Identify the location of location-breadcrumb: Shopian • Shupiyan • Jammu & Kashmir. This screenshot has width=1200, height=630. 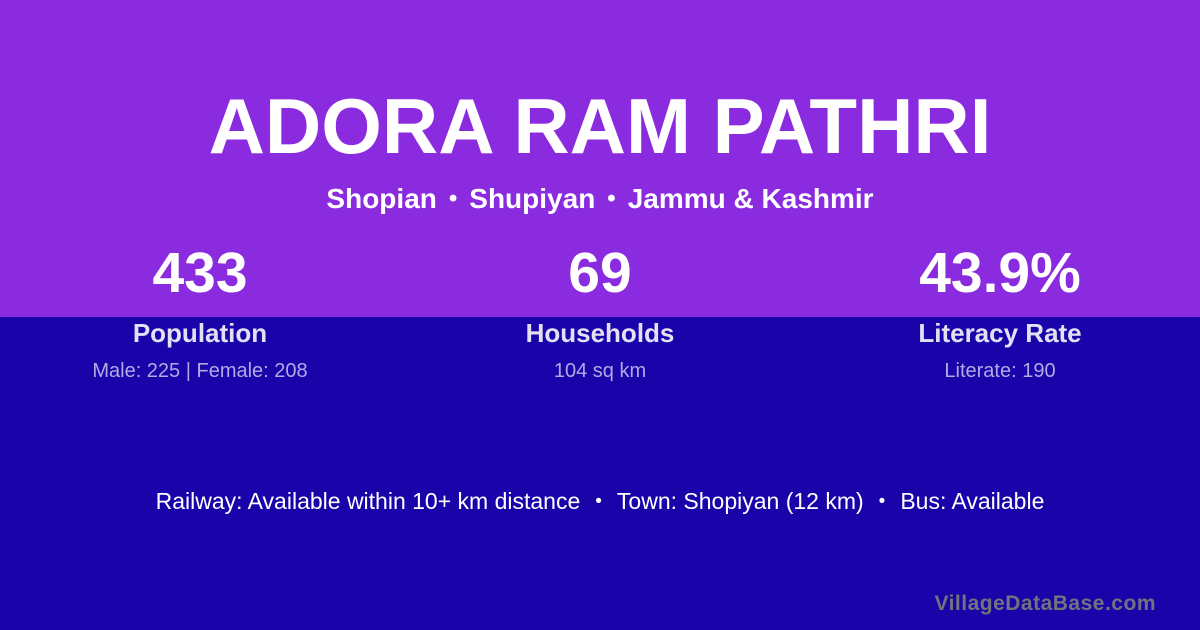
(600, 199).